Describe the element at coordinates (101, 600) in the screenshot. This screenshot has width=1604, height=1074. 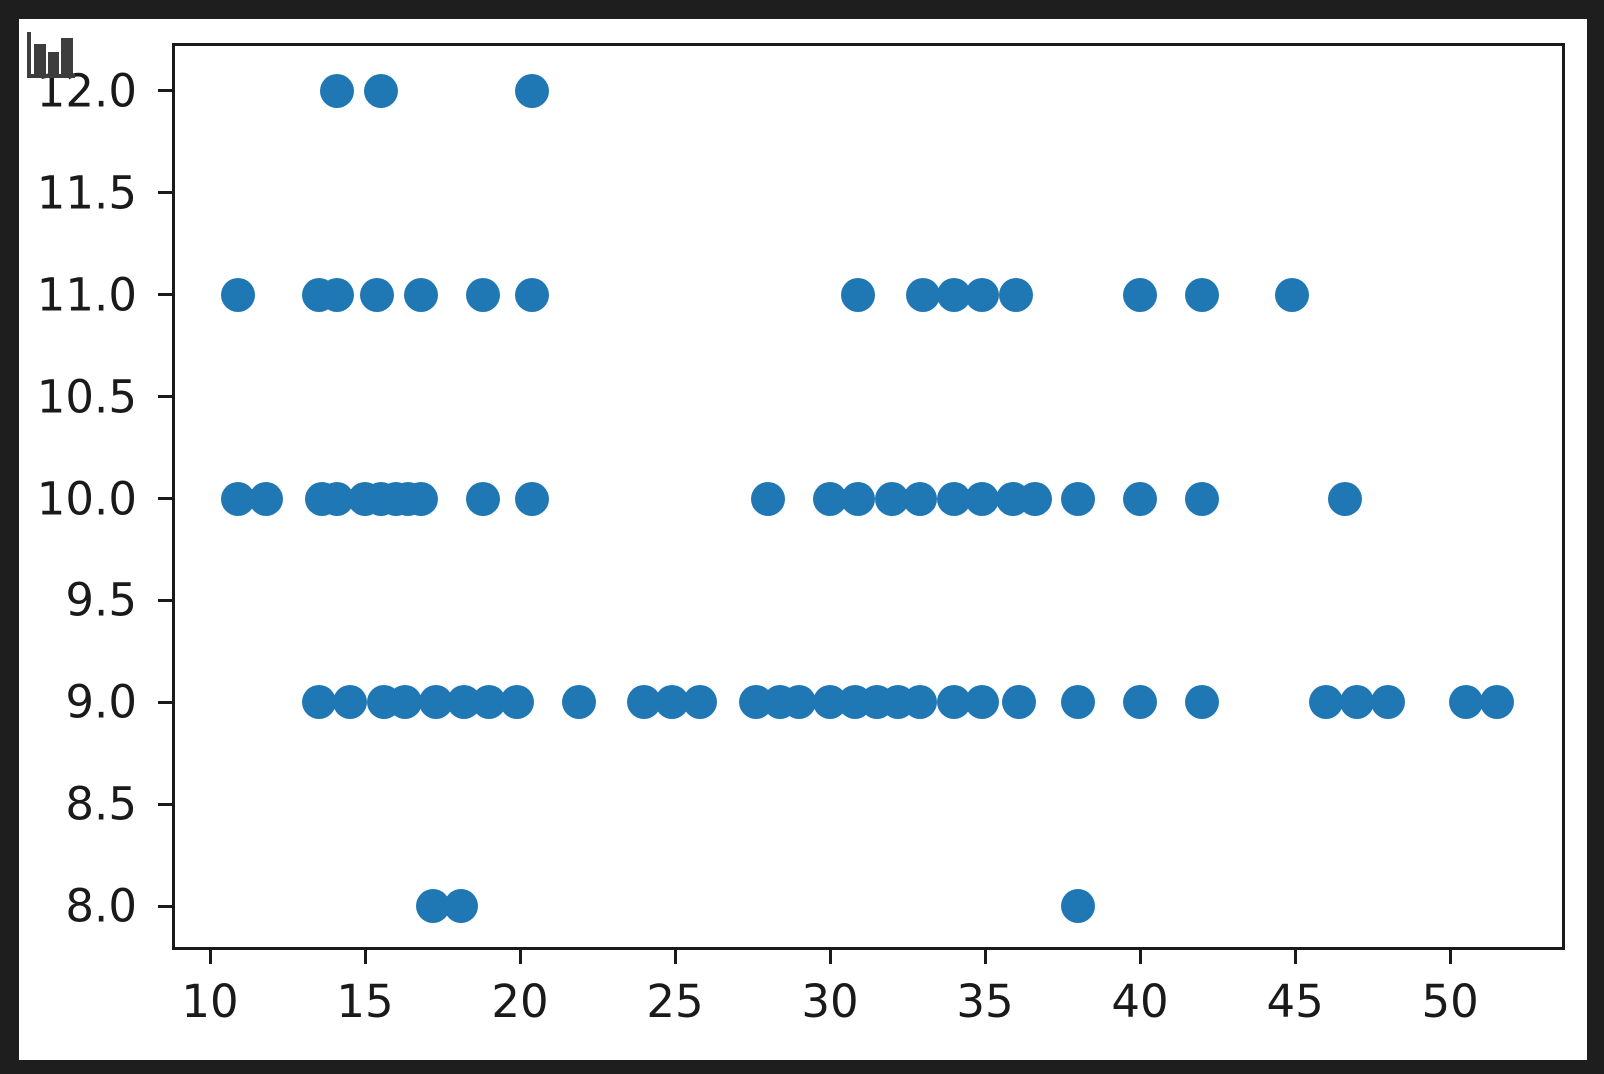
I see `y-tick-label: 9.5` at that location.